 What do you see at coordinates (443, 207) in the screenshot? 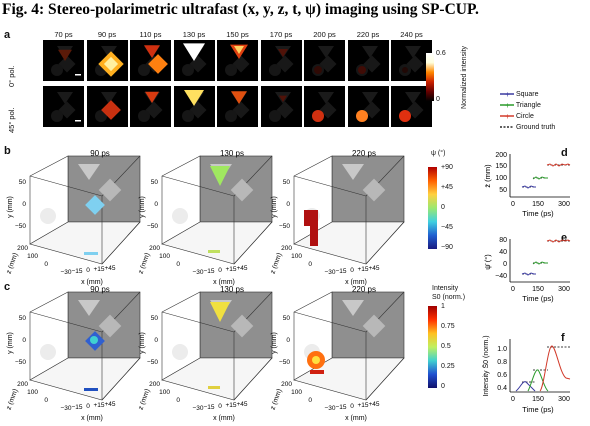
I see `panel-b-tick-2: 0` at bounding box center [443, 207].